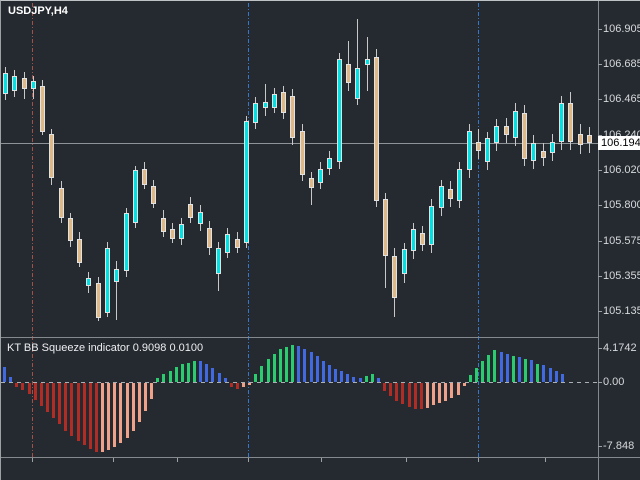 Image resolution: width=640 pixels, height=480 pixels. Describe the element at coordinates (299, 337) in the screenshot. I see `panel-separator-top` at that location.